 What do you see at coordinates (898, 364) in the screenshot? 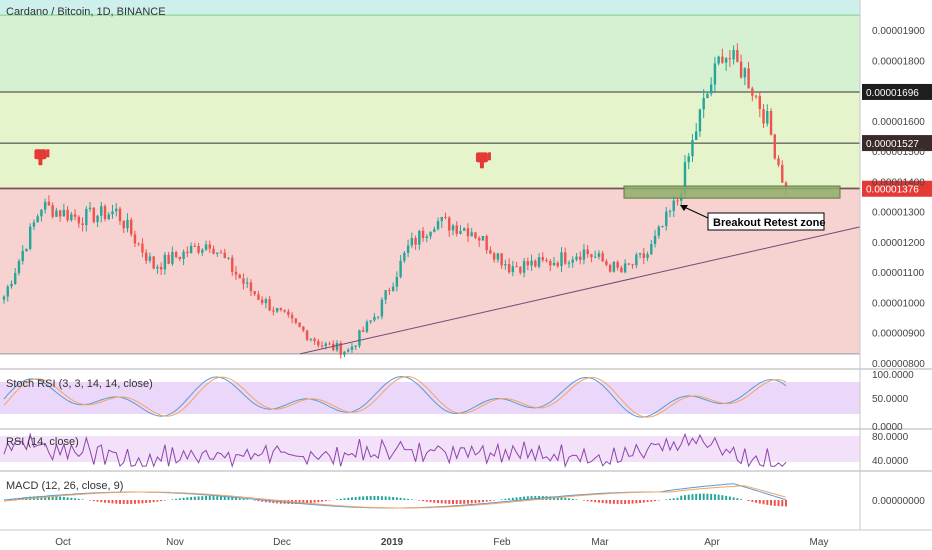
I see `price-tick: 0.00000800` at bounding box center [898, 364].